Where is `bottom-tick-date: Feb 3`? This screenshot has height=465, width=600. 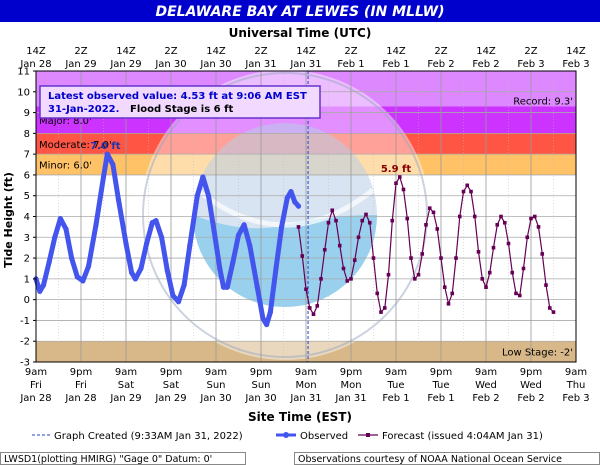
bottom-tick-date: Feb 3 is located at coordinates (575, 398).